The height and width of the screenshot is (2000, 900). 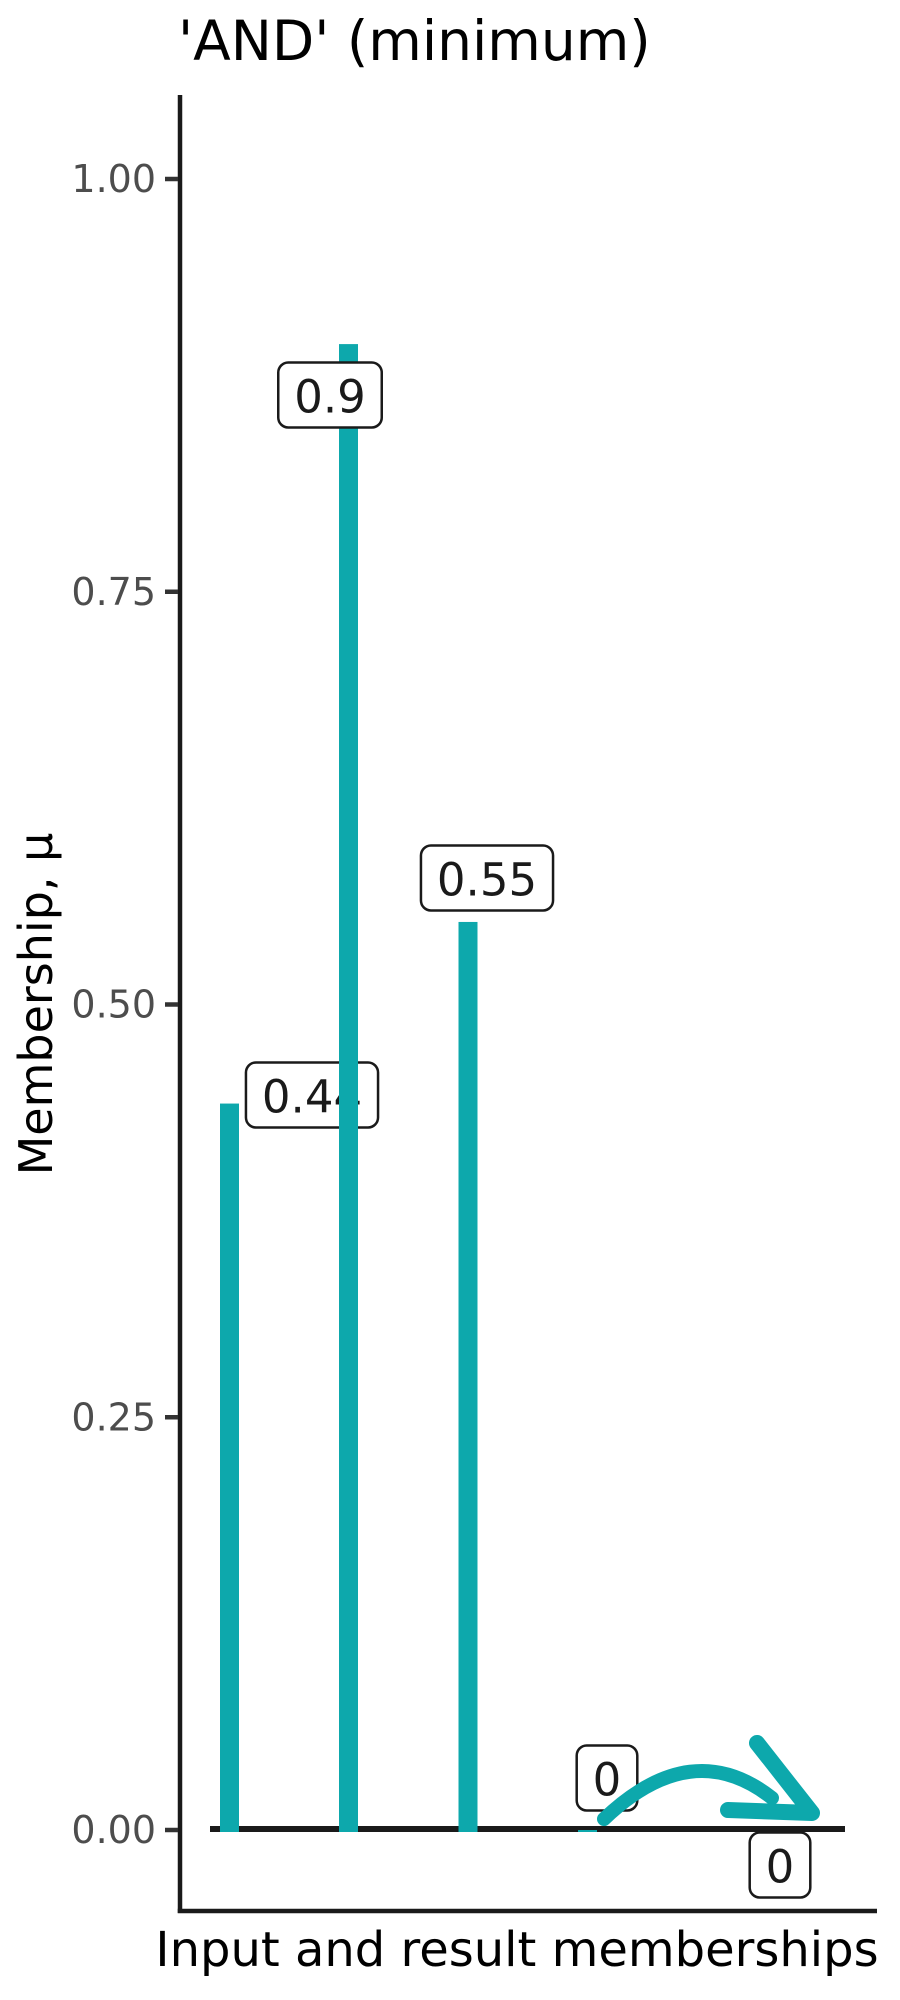 What do you see at coordinates (414, 41) in the screenshot?
I see `chart-title: 'AND' (minimum)` at bounding box center [414, 41].